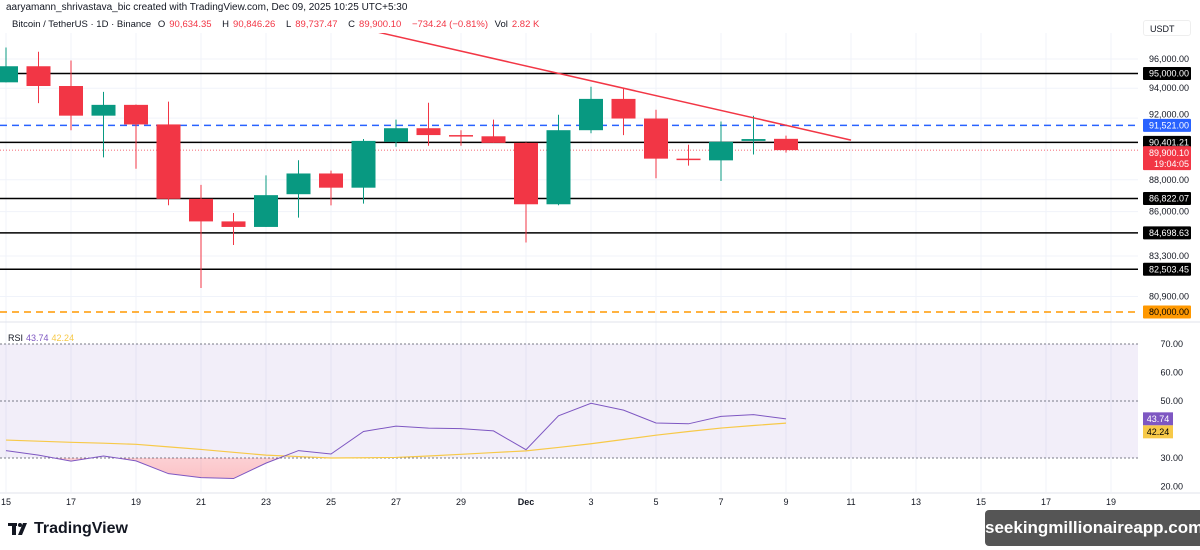 The width and height of the screenshot is (1200, 550). What do you see at coordinates (37, 338) in the screenshot?
I see `rsi-value: 43.74` at bounding box center [37, 338].